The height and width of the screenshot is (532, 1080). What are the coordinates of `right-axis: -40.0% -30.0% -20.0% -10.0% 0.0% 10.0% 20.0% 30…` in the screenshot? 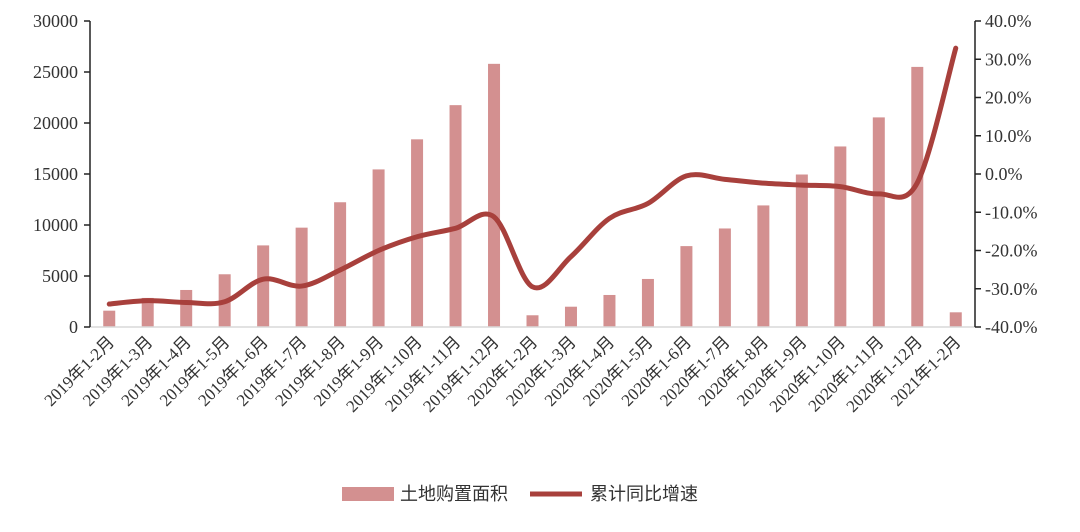 It's located at (1006, 174).